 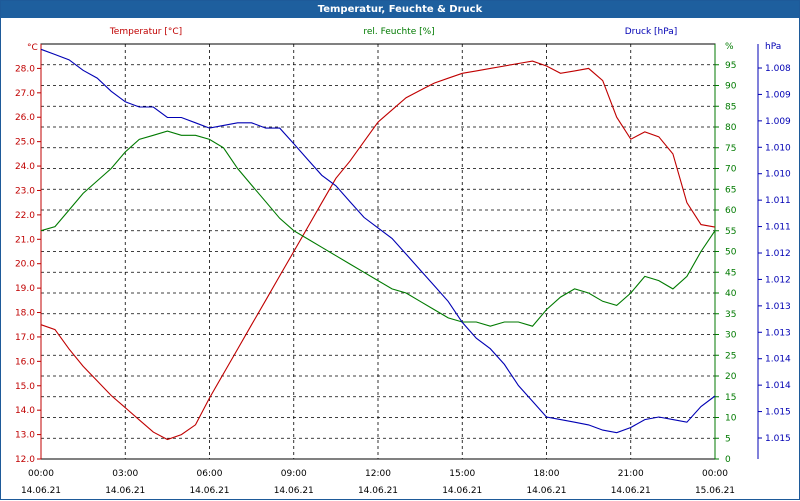 I want to click on humidity-tick-label: 95, so click(x=730, y=66).